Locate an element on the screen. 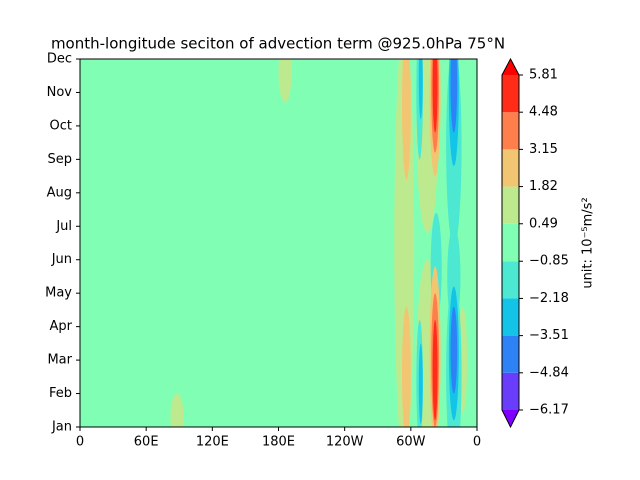 This screenshot has width=640, height=480. y-tick-label: Aug is located at coordinates (59, 192).